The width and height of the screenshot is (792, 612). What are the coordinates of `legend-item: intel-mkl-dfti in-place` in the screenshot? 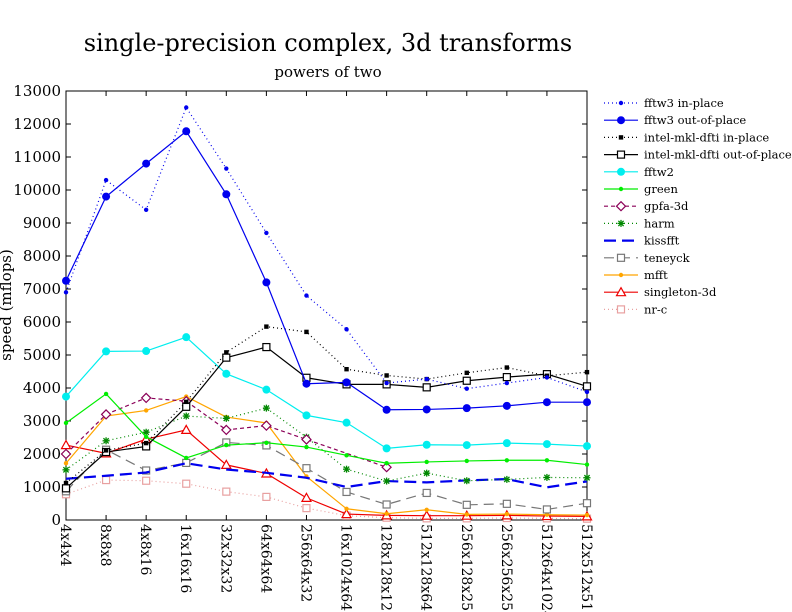 It's located at (686, 137).